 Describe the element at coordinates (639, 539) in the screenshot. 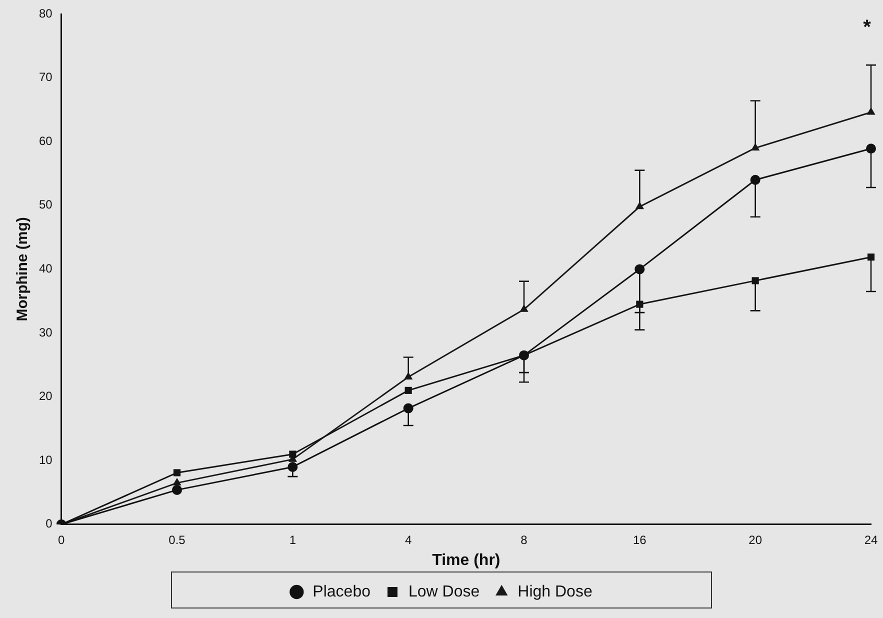

I see `x-tick-label: 16` at that location.